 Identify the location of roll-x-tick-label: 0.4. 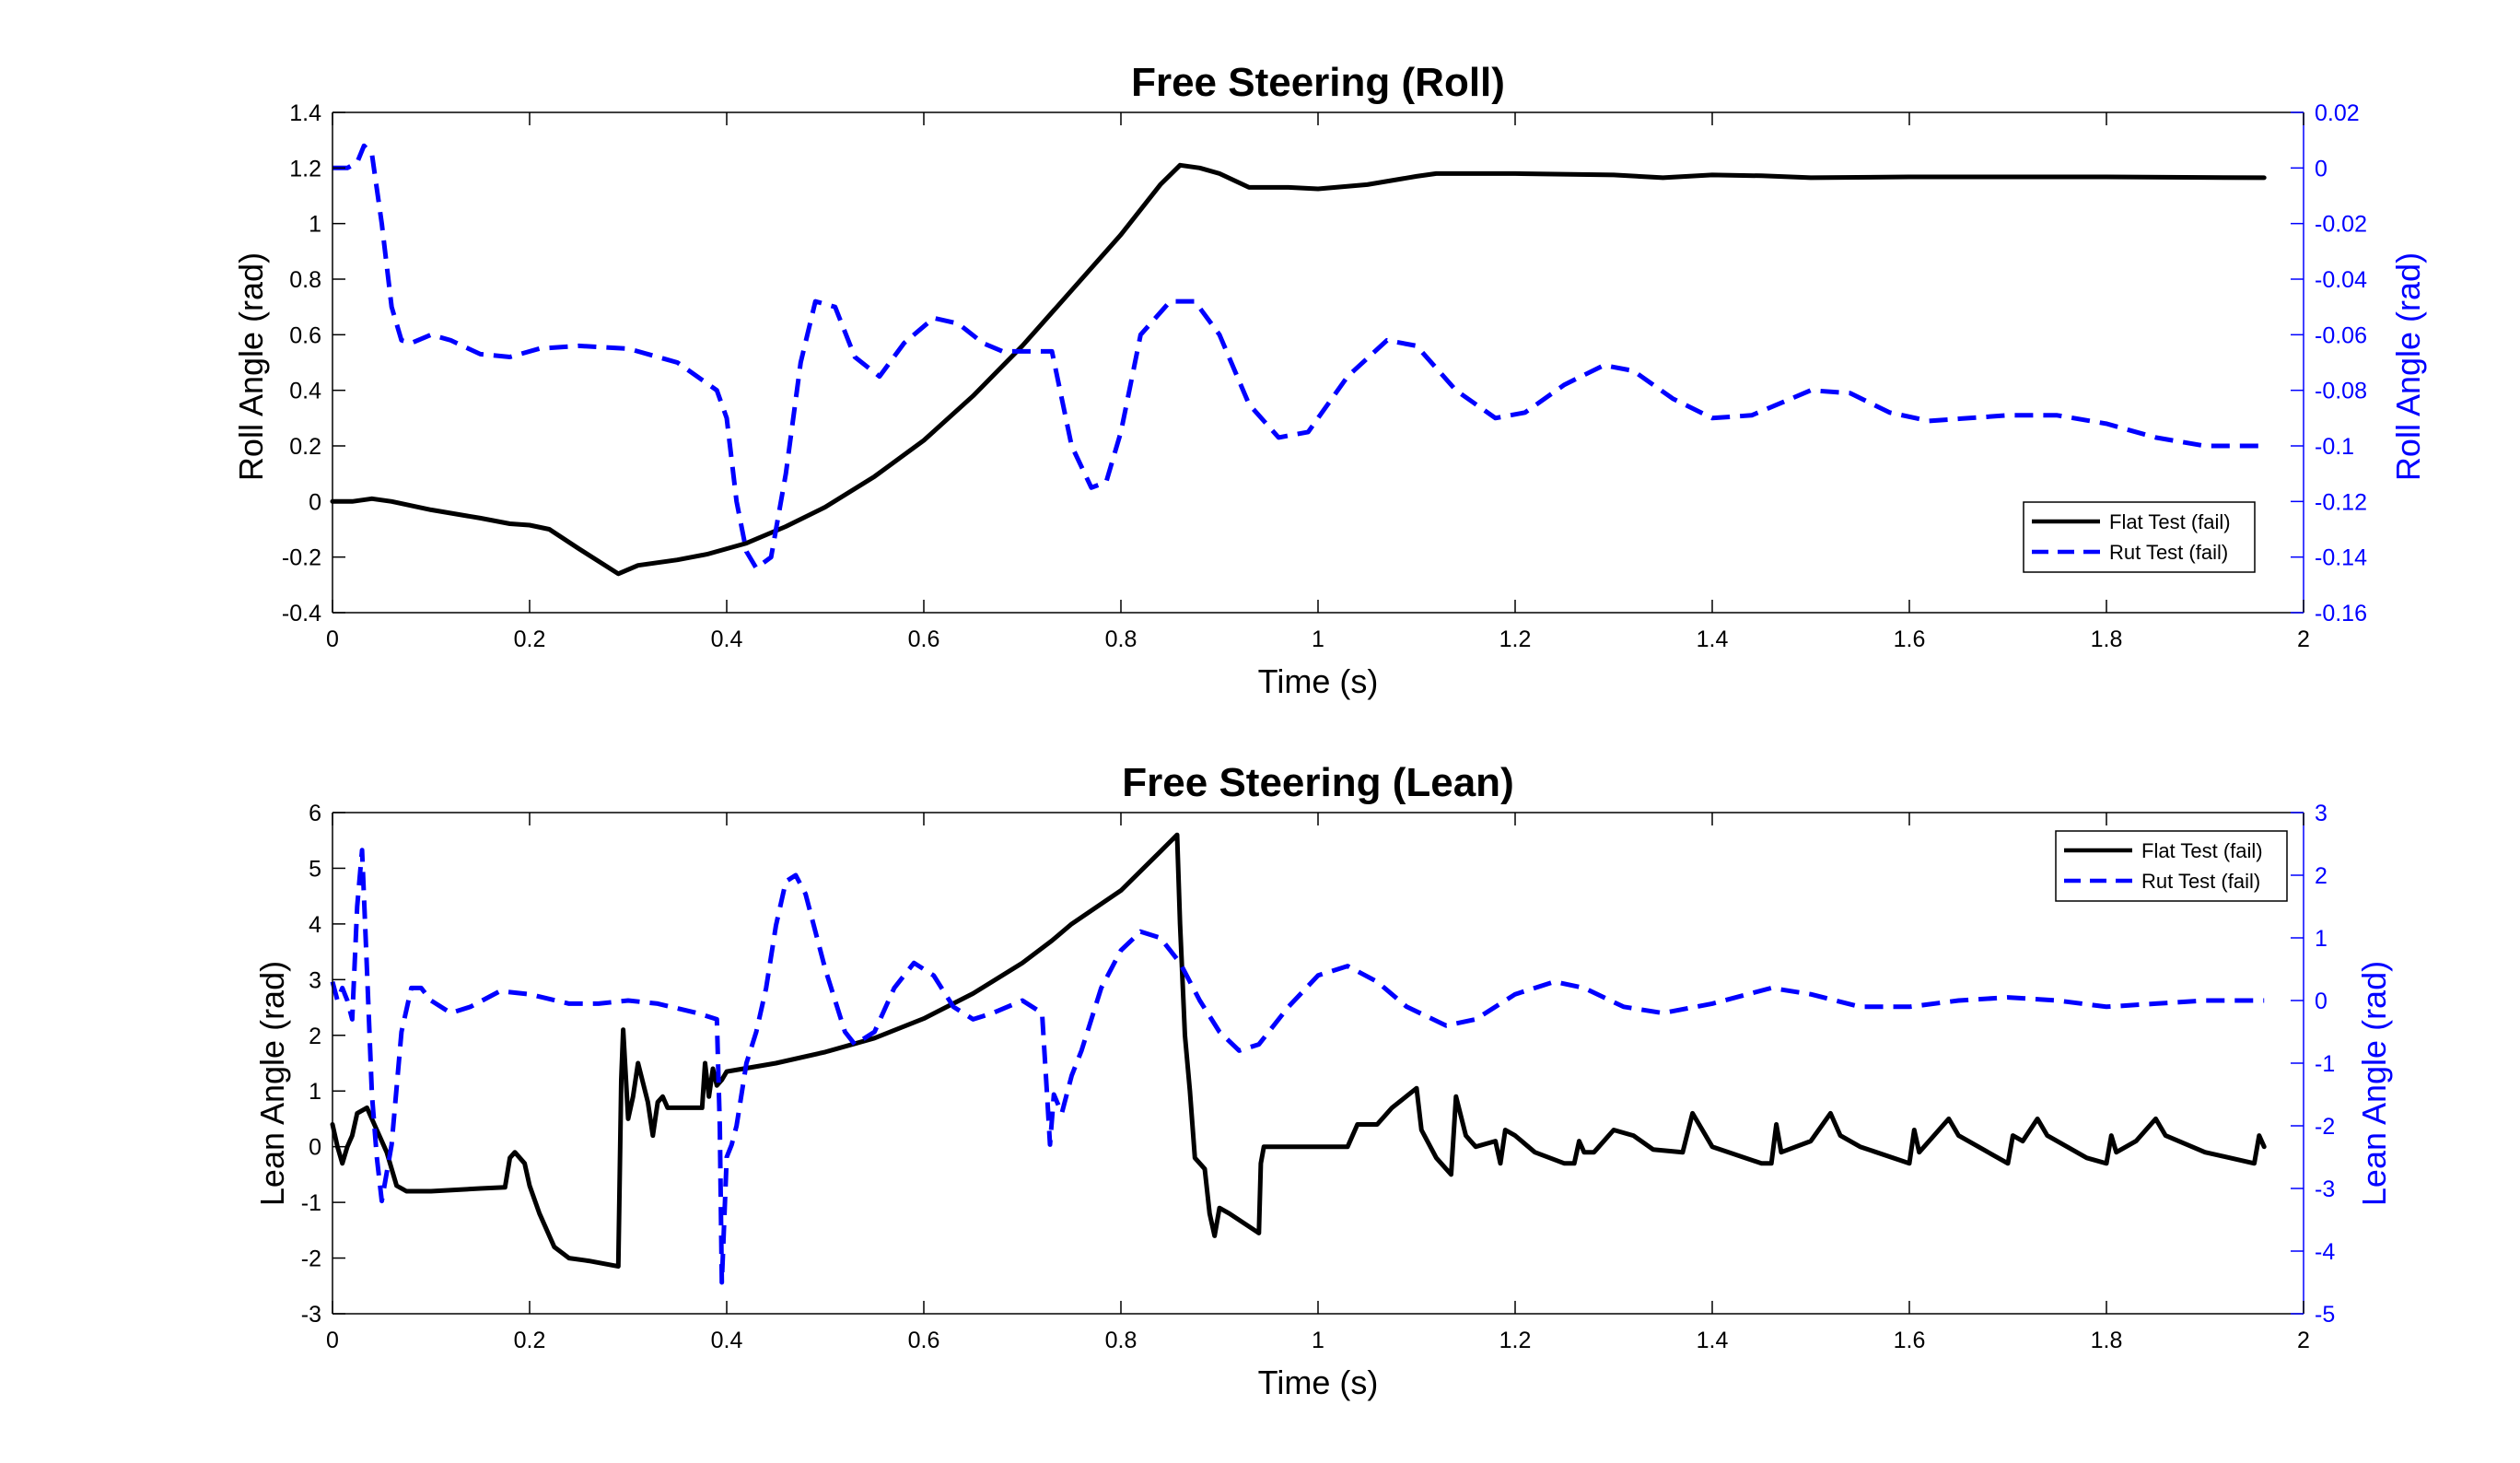
(727, 639).